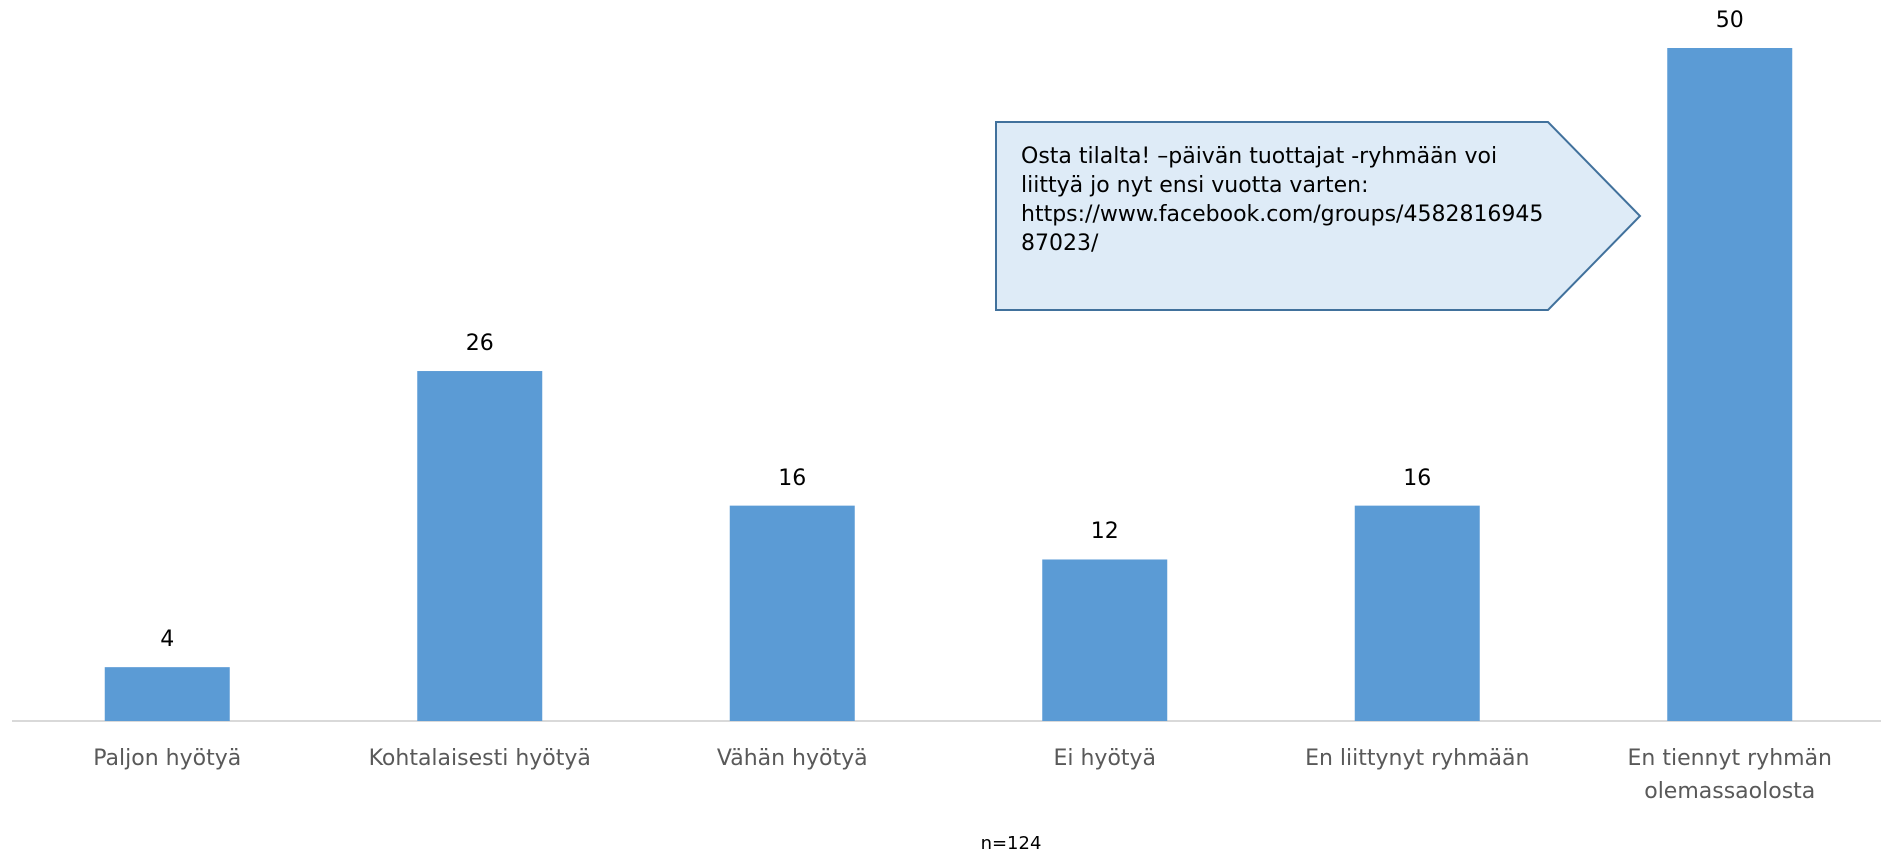 This screenshot has height=857, width=1881. I want to click on x-tick-label: Vähän hyötyä, so click(792, 758).